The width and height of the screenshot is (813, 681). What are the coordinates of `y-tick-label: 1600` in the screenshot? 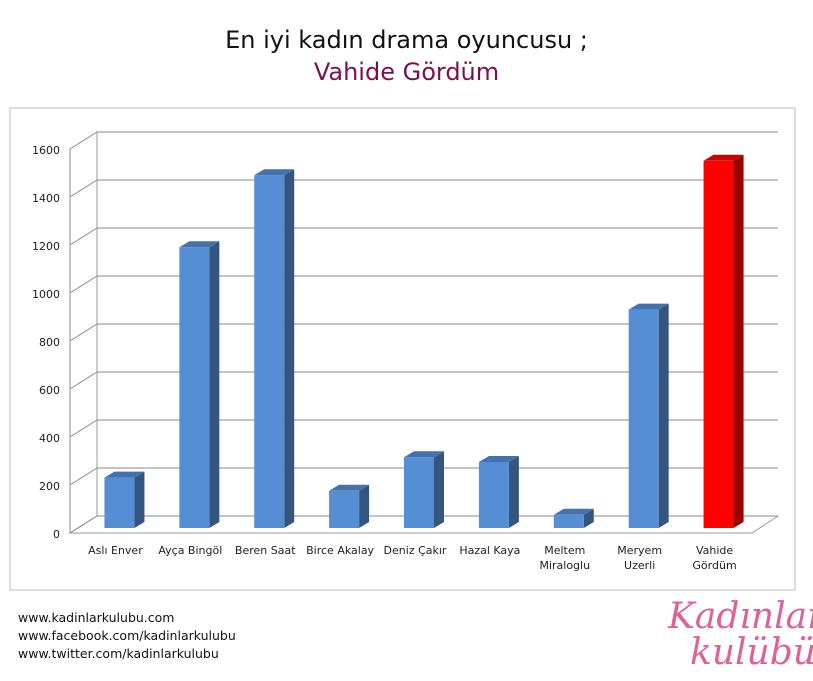 It's located at (46, 150).